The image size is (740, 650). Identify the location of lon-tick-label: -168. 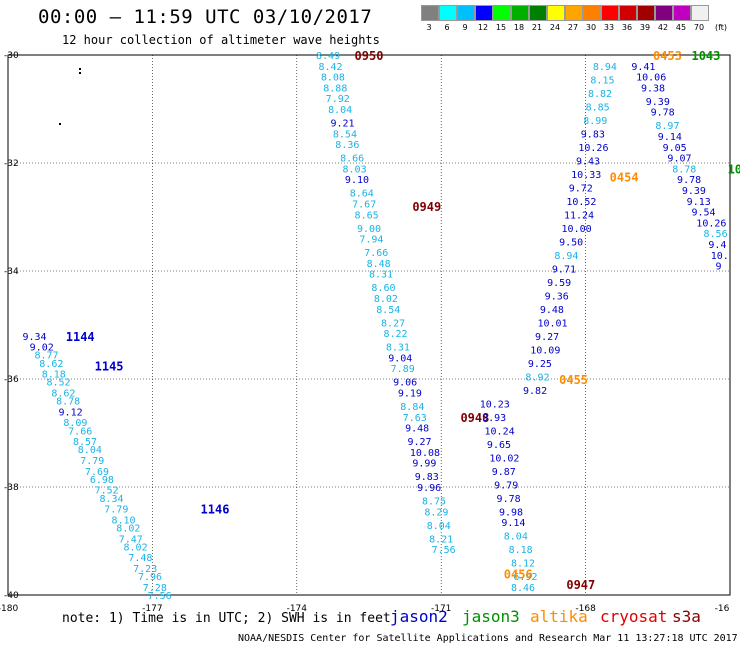
(585, 609).